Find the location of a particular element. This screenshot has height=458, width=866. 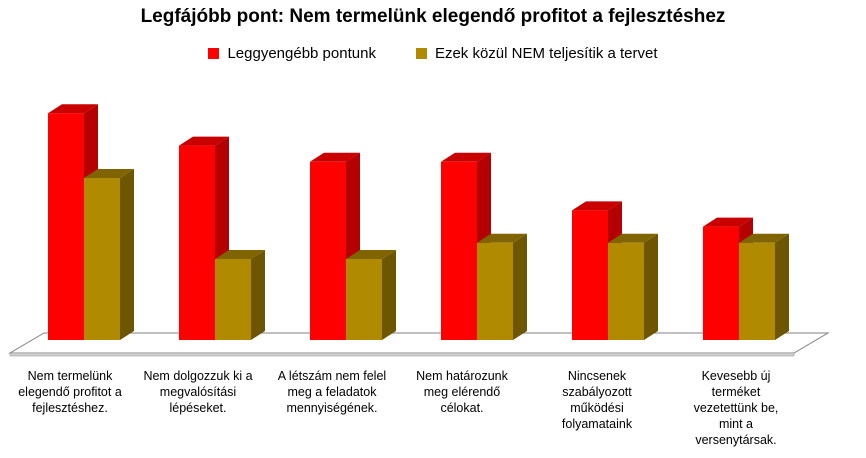

legend-label-series-1: Leggyengébb pontunk is located at coordinates (301, 53).